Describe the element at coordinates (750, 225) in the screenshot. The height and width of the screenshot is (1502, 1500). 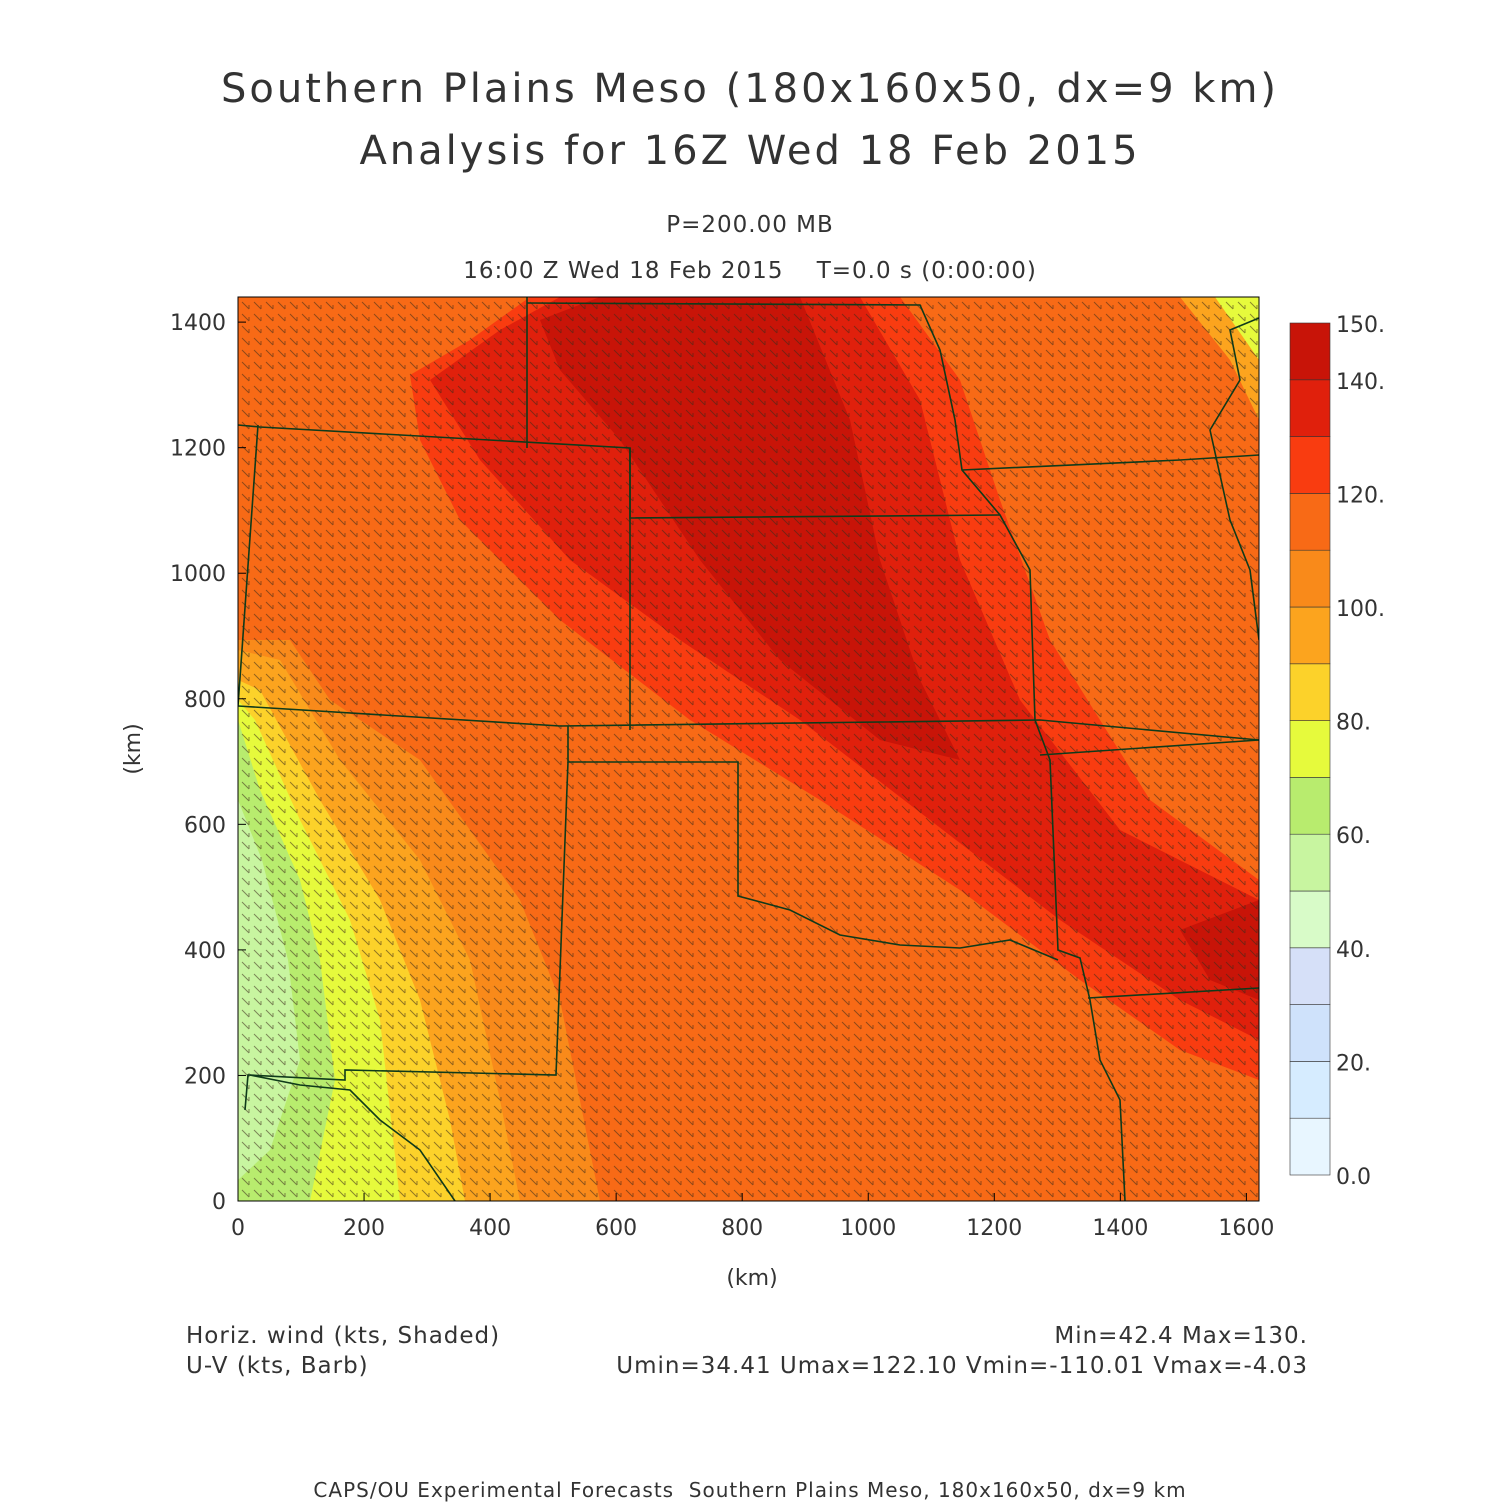
I see `pressure-level: P=200.00 MB` at that location.